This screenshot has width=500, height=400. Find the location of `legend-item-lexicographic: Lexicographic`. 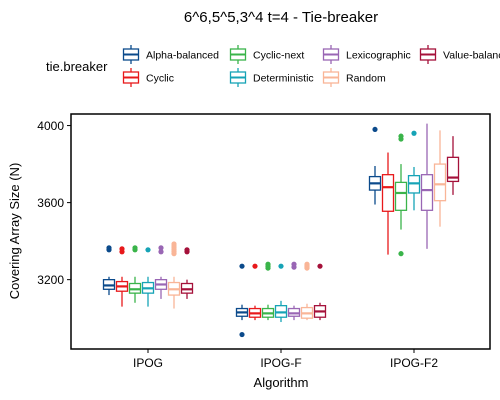

legend-item-lexicographic: Lexicographic is located at coordinates (366, 54).